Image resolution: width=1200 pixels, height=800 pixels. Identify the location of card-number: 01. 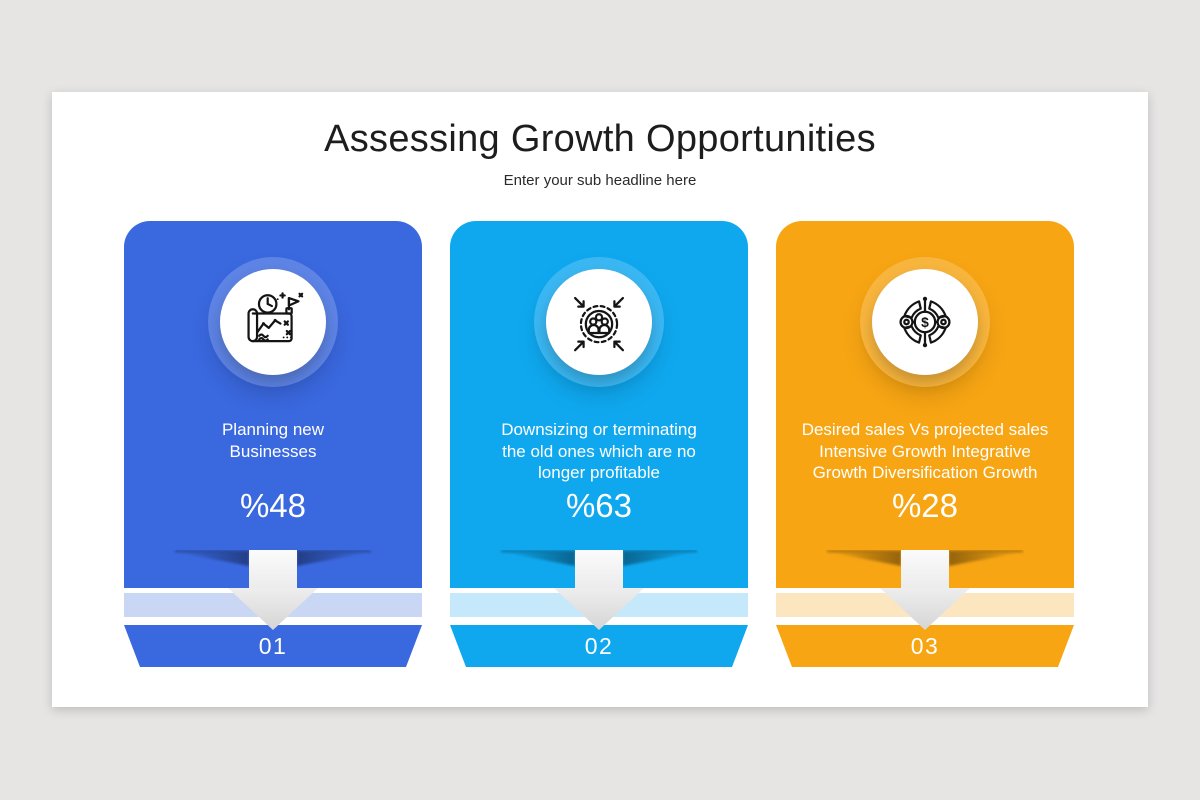
(273, 645).